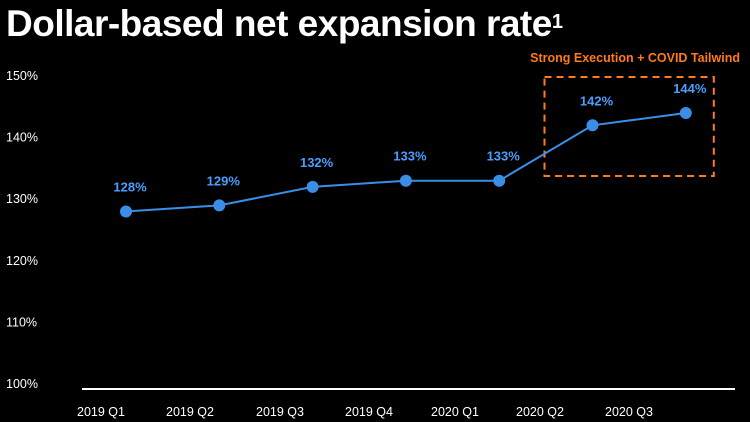  What do you see at coordinates (22, 138) in the screenshot?
I see `y-tick-label: 140%` at bounding box center [22, 138].